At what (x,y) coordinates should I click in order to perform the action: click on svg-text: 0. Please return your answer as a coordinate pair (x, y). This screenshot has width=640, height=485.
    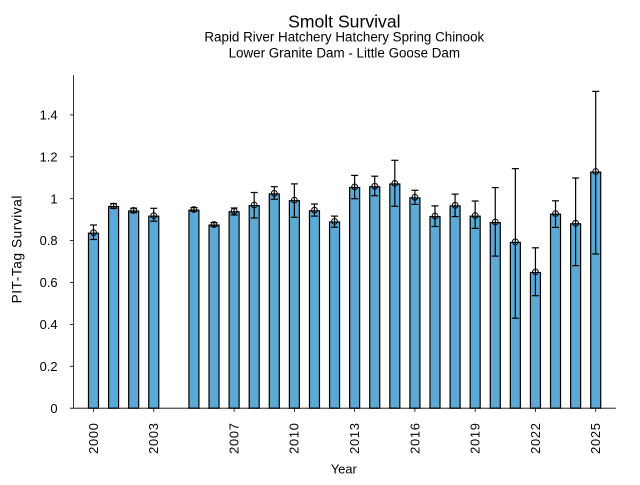
    Looking at the image, I should click on (53, 408).